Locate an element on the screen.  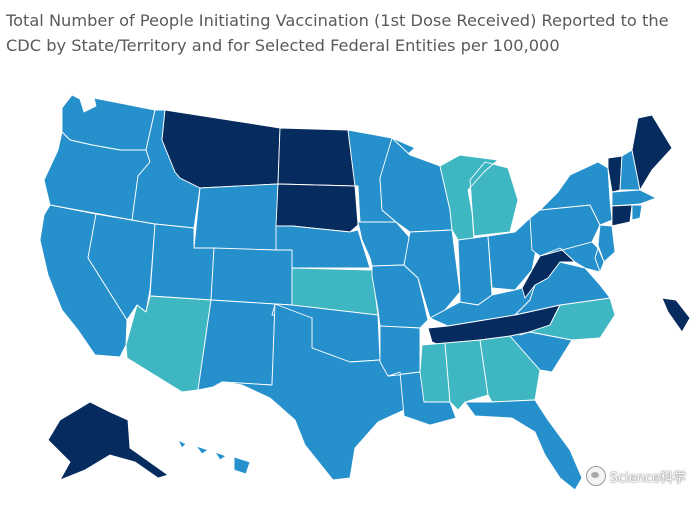
state-ar is located at coordinates (400, 351).